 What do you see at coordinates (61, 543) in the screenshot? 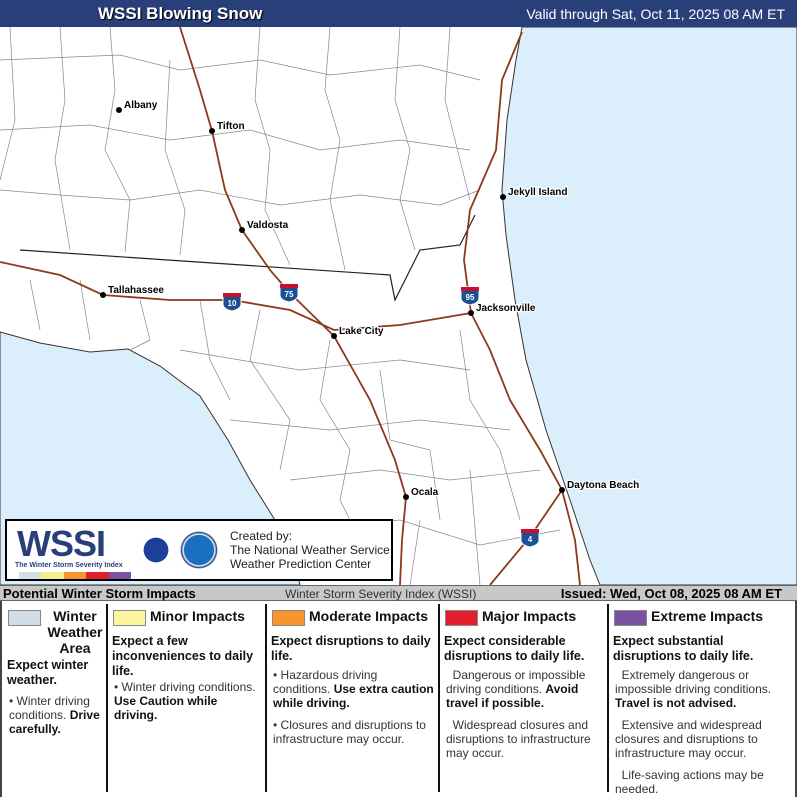
I see `wssi-wordmark: WSSI` at bounding box center [61, 543].